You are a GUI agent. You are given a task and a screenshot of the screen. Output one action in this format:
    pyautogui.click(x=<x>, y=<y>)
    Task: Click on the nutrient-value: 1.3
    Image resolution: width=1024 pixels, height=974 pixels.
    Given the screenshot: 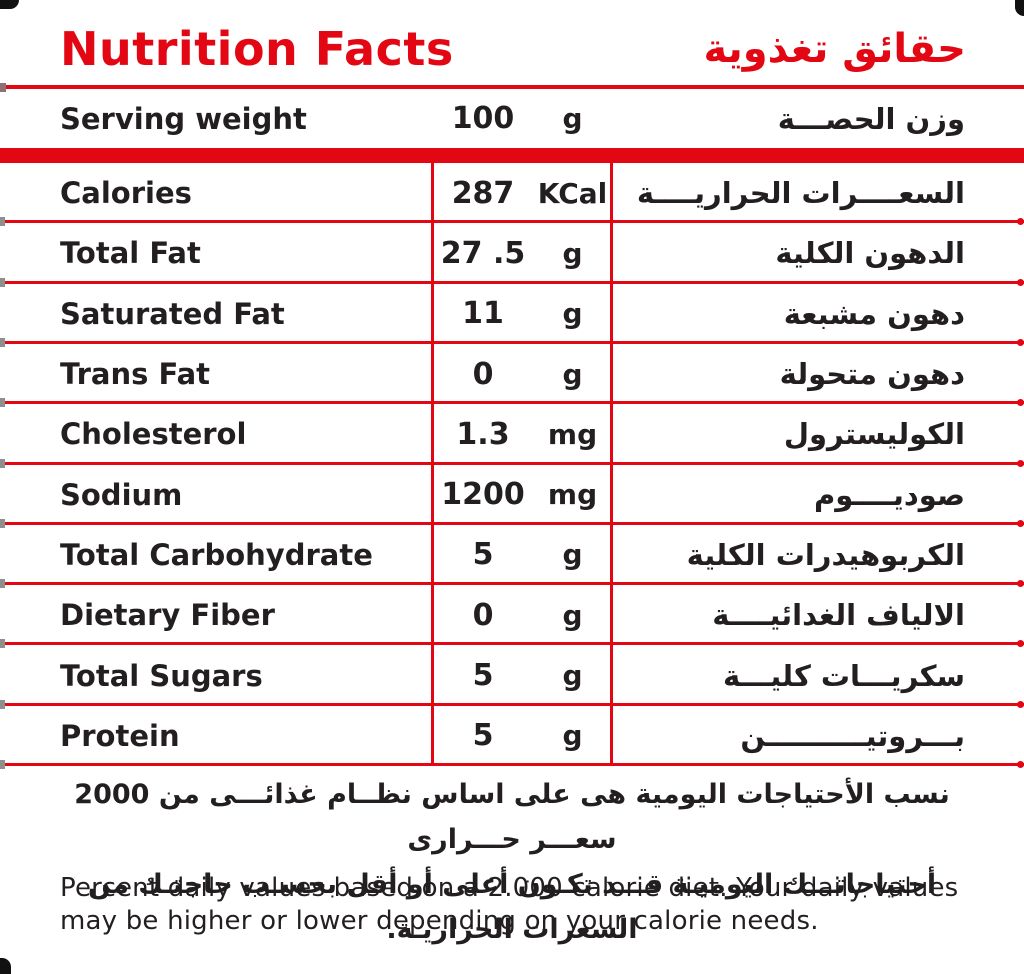 What is the action you would take?
    pyautogui.click(x=483, y=434)
    